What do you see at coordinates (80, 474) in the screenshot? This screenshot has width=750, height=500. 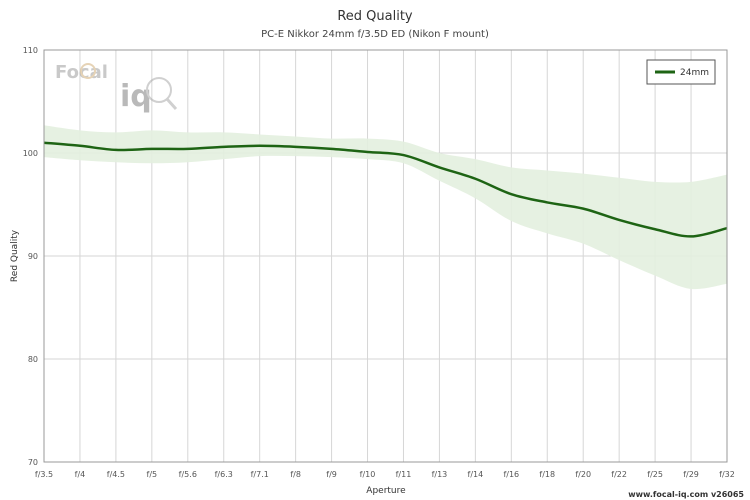 I see `x-tick-label: f/4` at bounding box center [80, 474].